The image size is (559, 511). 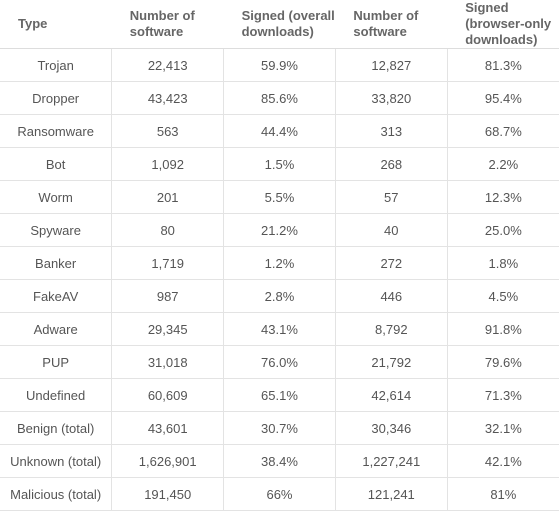 I want to click on table-cell: 5.5%, so click(x=279, y=197).